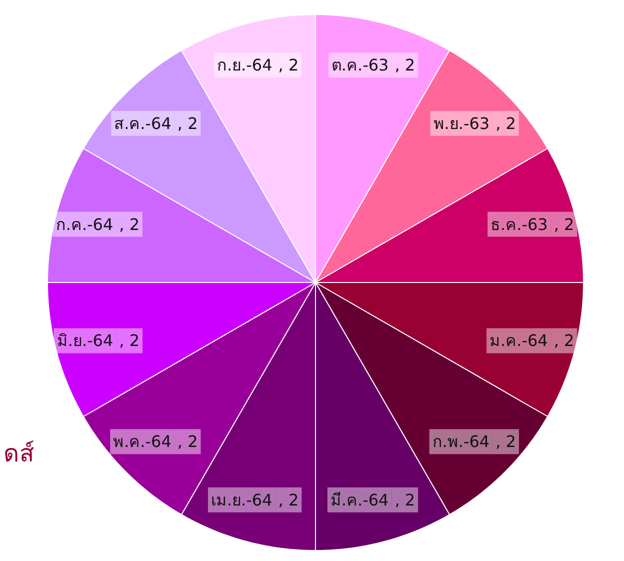  I want to click on slice-label: พ.ย.-63, so click(461, 123).